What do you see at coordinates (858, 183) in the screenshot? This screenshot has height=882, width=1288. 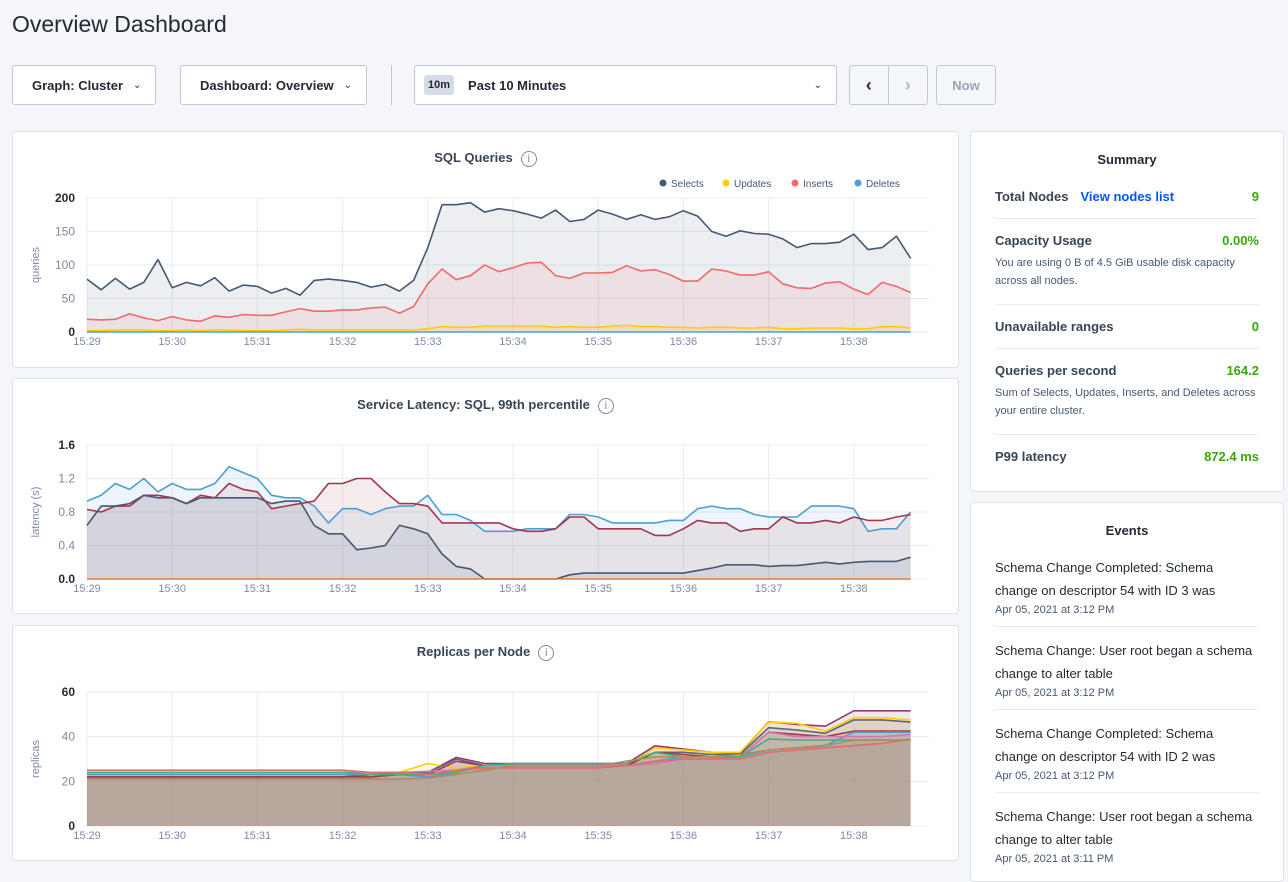 I see `legend-marker-deletes` at bounding box center [858, 183].